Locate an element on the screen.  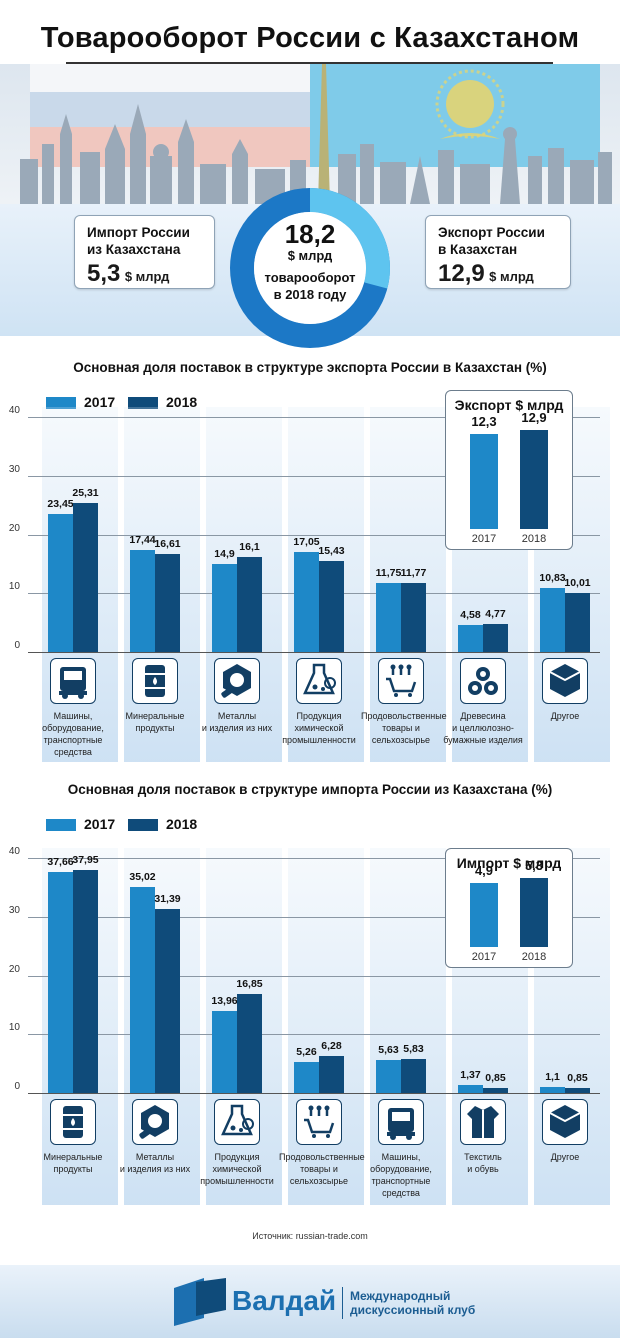
brand-subtitle-line1: Международный is located at coordinates (400, 1296).